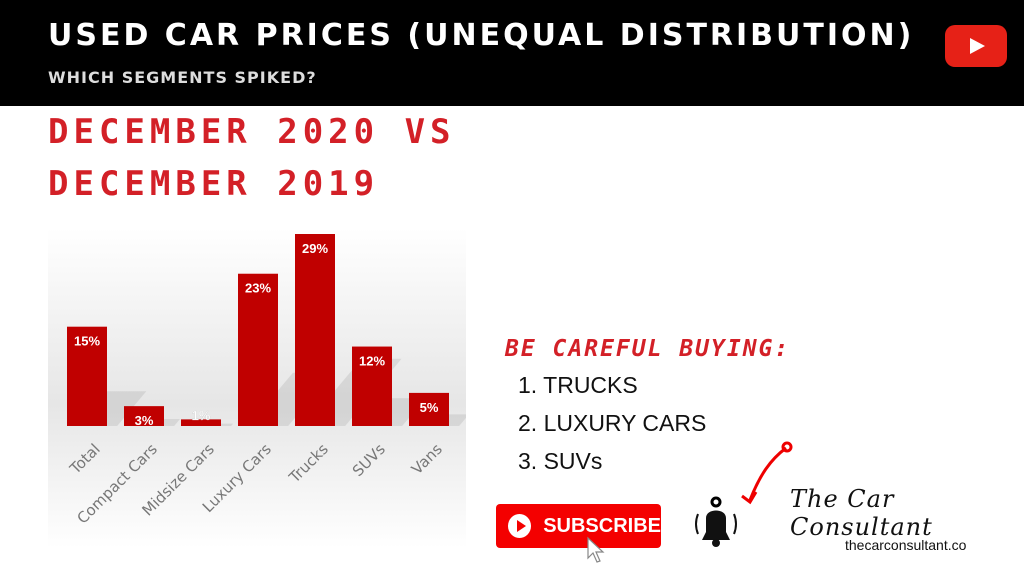  Describe the element at coordinates (182, 77) in the screenshot. I see `page-subtitle: WHICH SEGMENTS SPIKED?` at that location.